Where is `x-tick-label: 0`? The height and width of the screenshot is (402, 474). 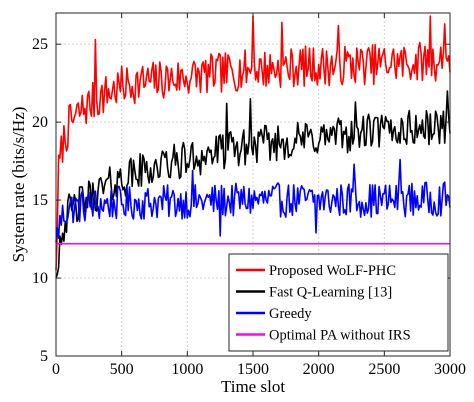
x-tick-label: 0 is located at coordinates (56, 369).